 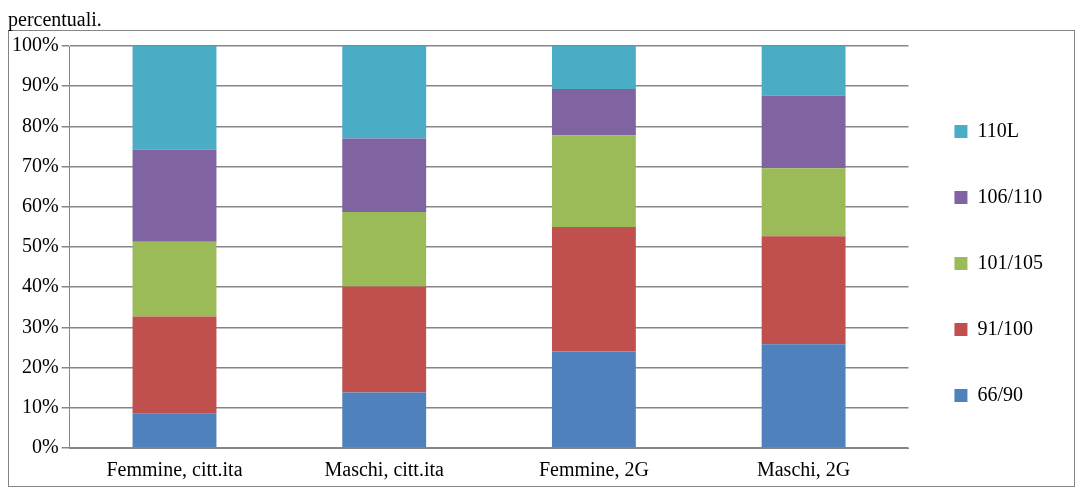 What do you see at coordinates (40, 406) in the screenshot?
I see `y-tick-label: 10%` at bounding box center [40, 406].